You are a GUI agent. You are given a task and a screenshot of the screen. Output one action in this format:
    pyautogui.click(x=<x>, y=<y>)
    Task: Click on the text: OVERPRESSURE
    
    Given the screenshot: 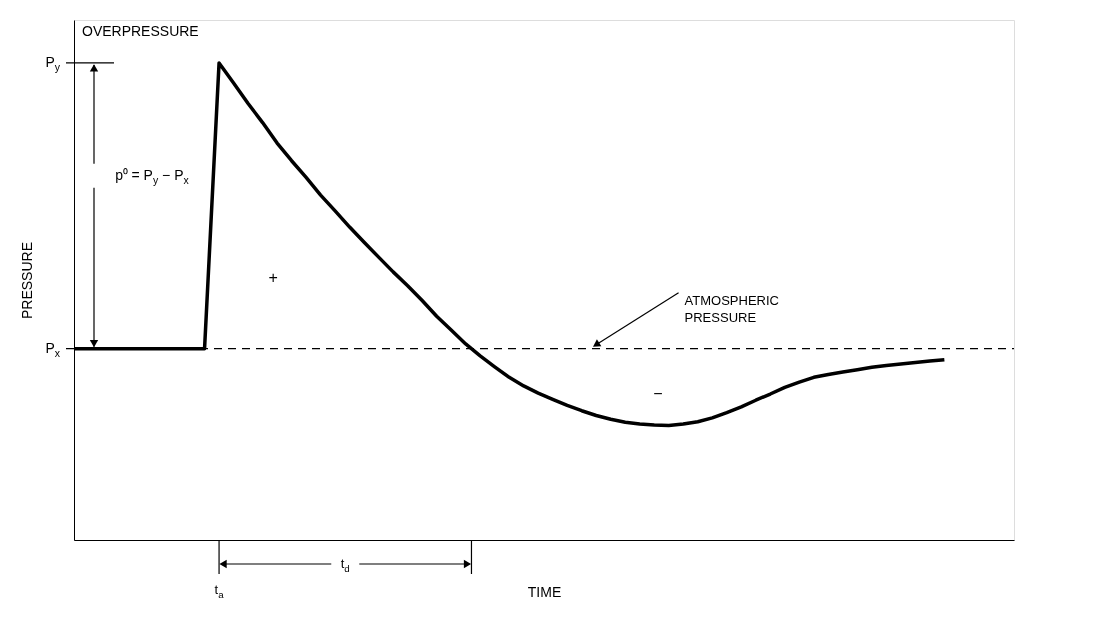 What is the action you would take?
    pyautogui.click(x=140, y=31)
    